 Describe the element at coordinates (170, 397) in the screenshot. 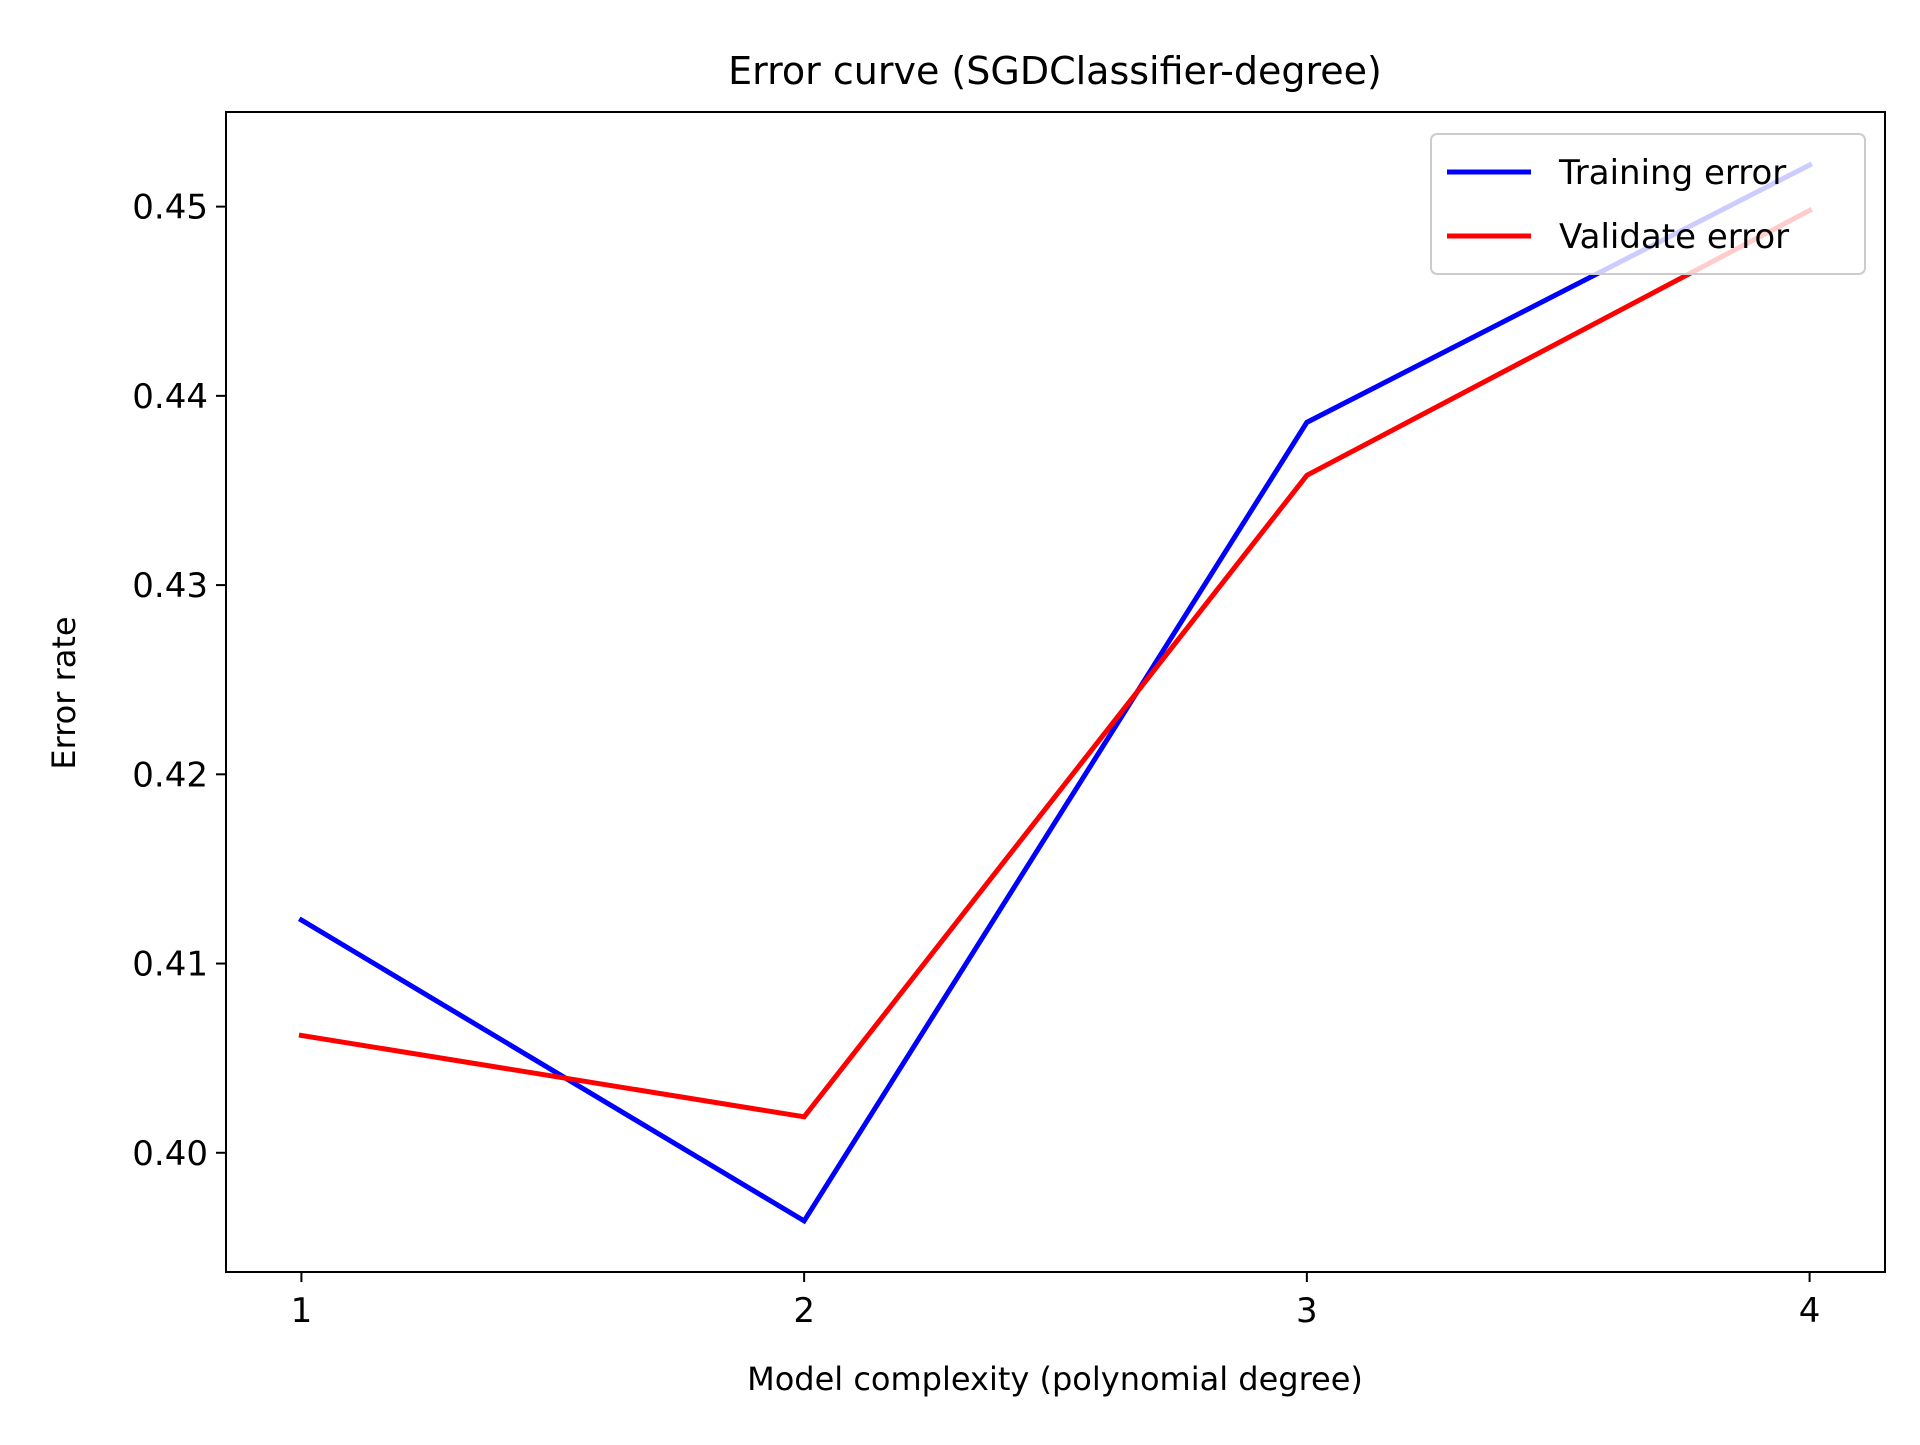

I see `y-tick-label: 0.44` at that location.